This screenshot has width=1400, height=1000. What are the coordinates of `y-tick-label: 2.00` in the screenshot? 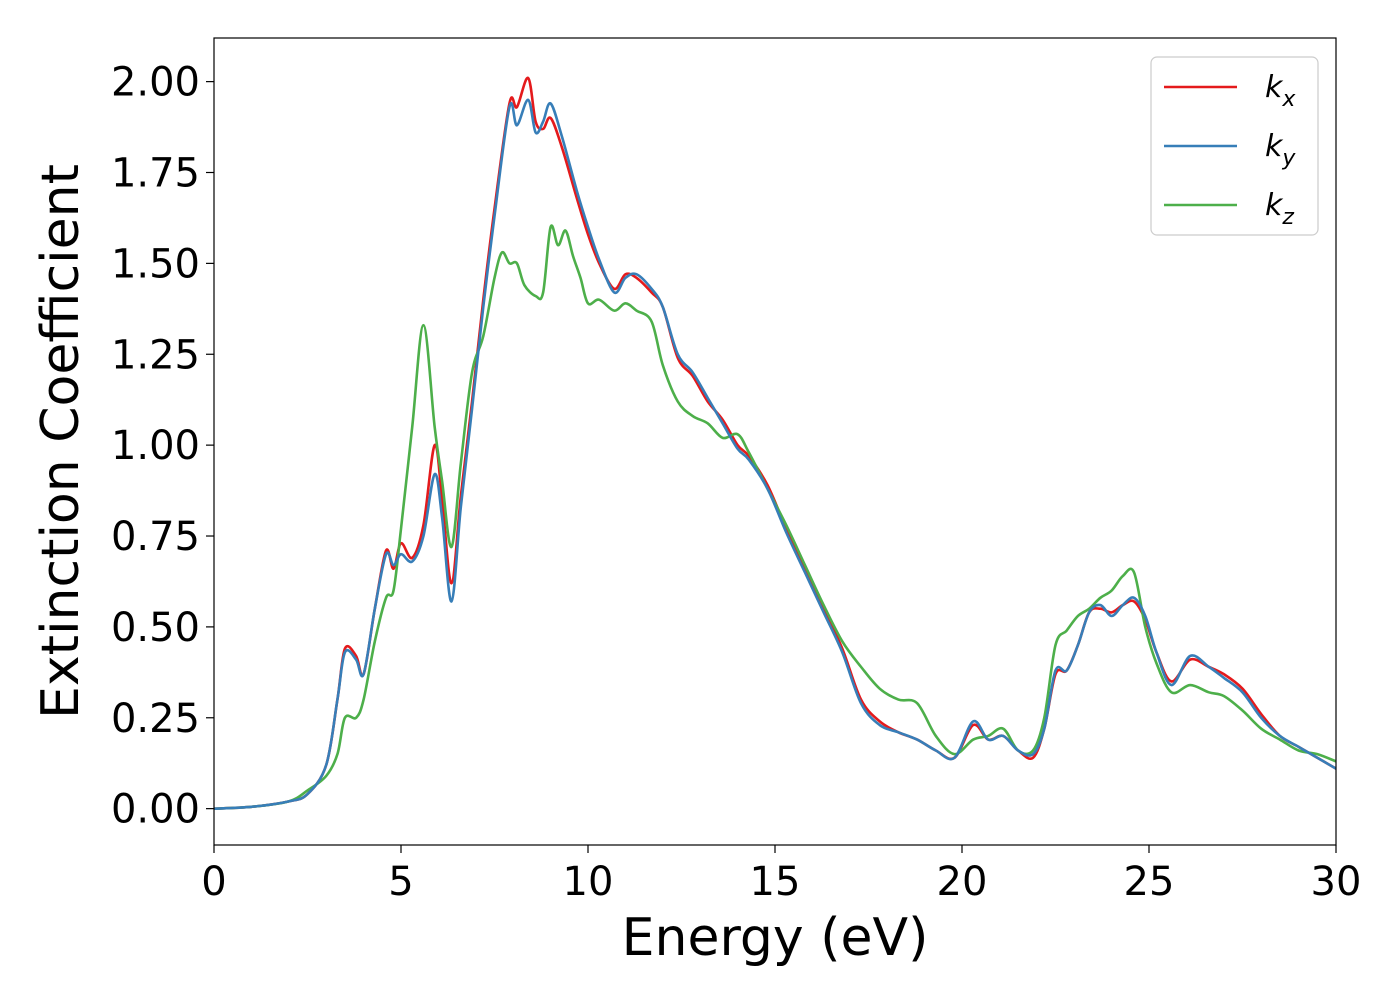 It's located at (155, 83).